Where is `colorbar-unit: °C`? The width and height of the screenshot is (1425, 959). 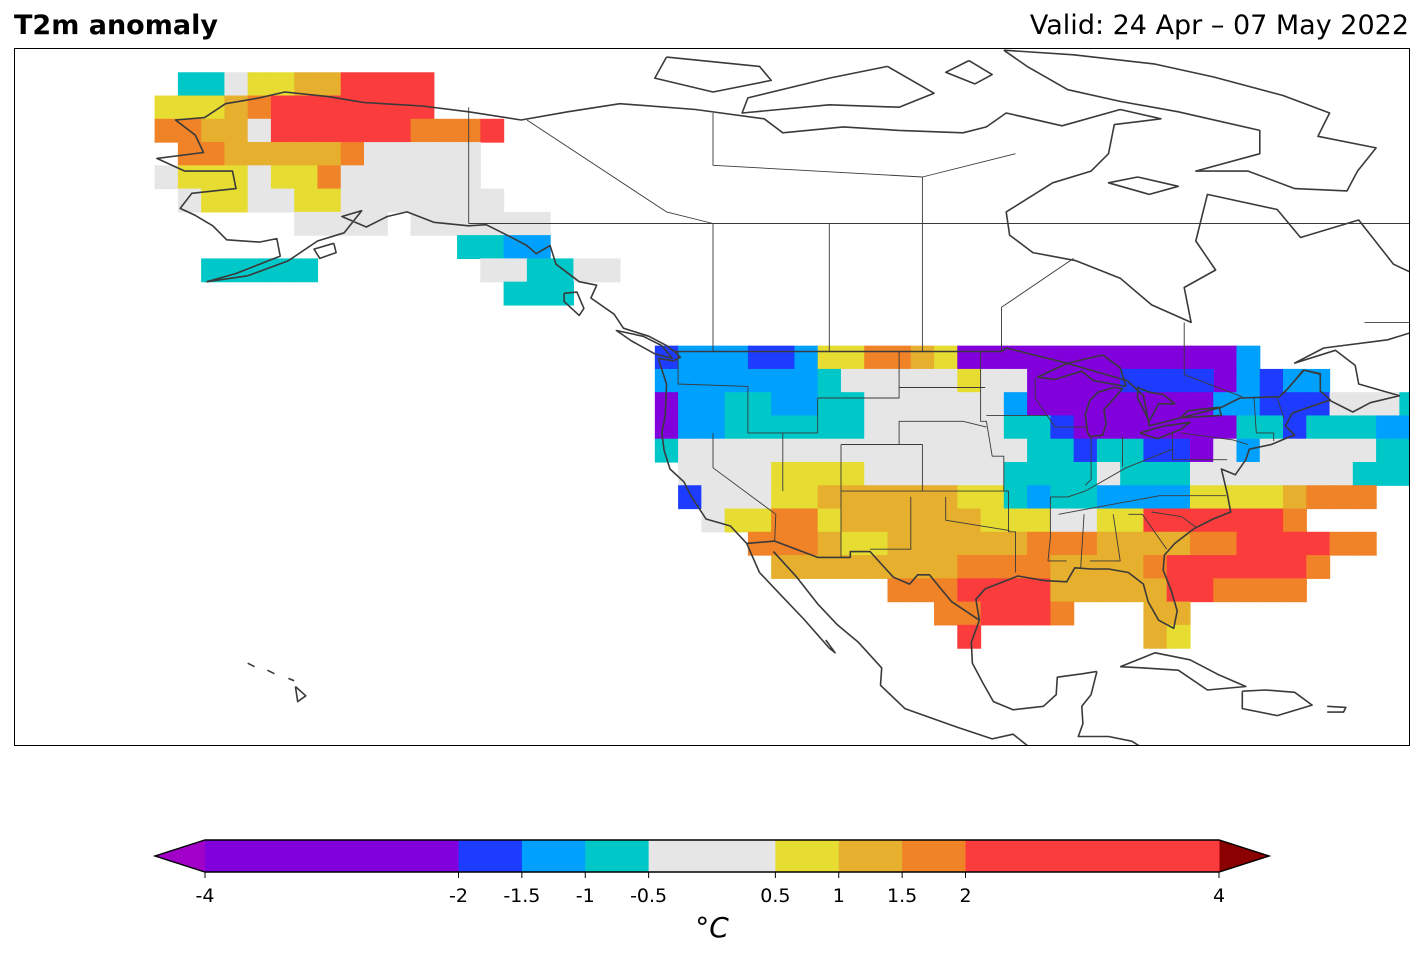 colorbar-unit: °C is located at coordinates (712, 927).